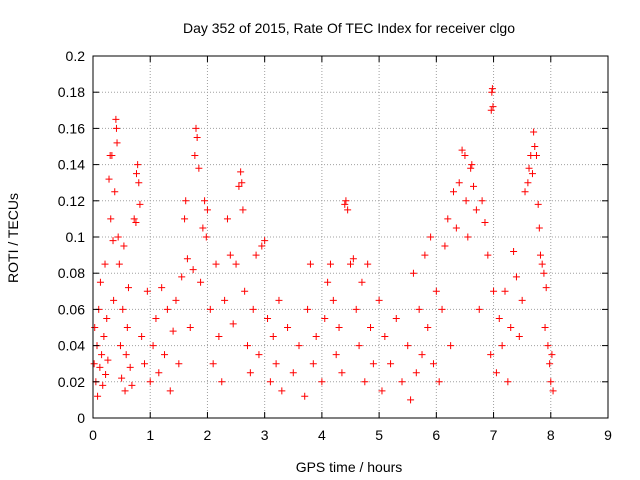 The width and height of the screenshot is (640, 480). I want to click on x-tick-label: 0, so click(93, 435).